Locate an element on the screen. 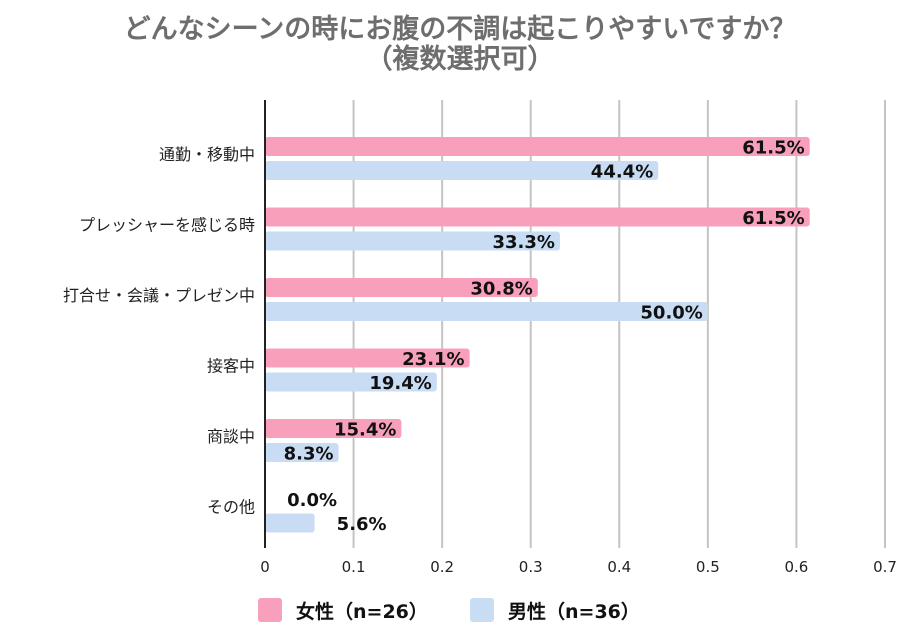 This screenshot has height=644, width=920. data-label: 50.0% is located at coordinates (671, 313).